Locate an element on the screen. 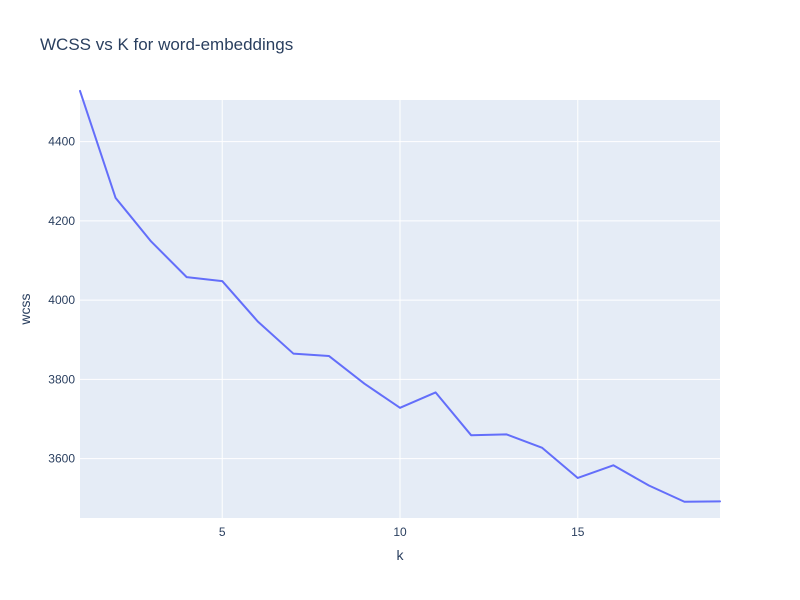 This screenshot has width=800, height=600. x-tick-labels: 5 10 15 is located at coordinates (402, 532).